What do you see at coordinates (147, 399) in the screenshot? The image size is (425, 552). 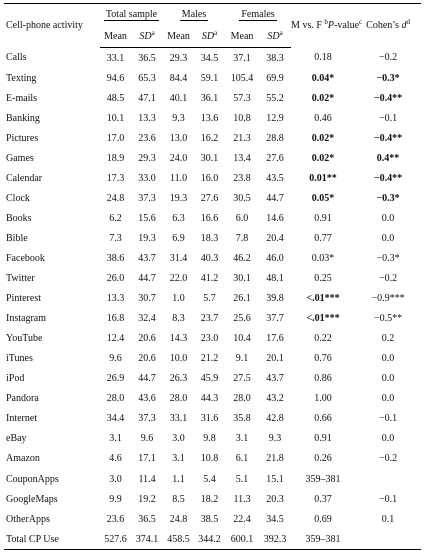 I see `total-sd-cell: 43.6` at bounding box center [147, 399].